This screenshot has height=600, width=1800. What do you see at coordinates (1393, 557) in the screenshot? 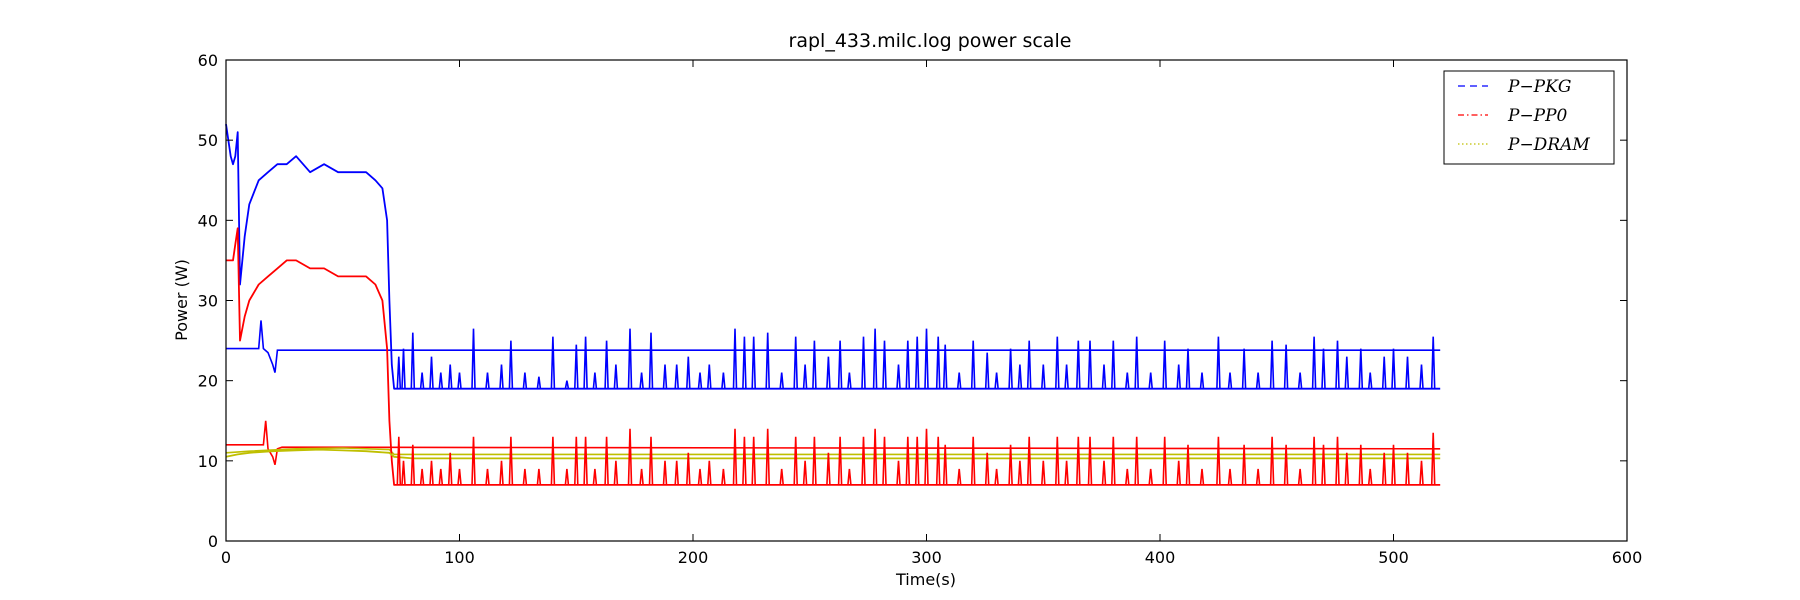
I see `x-tick-label-5: 500` at bounding box center [1393, 557].